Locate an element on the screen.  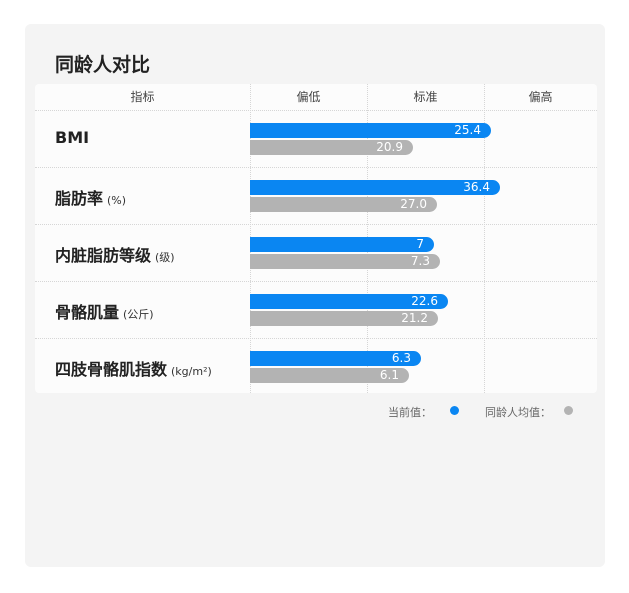
metric-label: BMI is located at coordinates (74, 137).